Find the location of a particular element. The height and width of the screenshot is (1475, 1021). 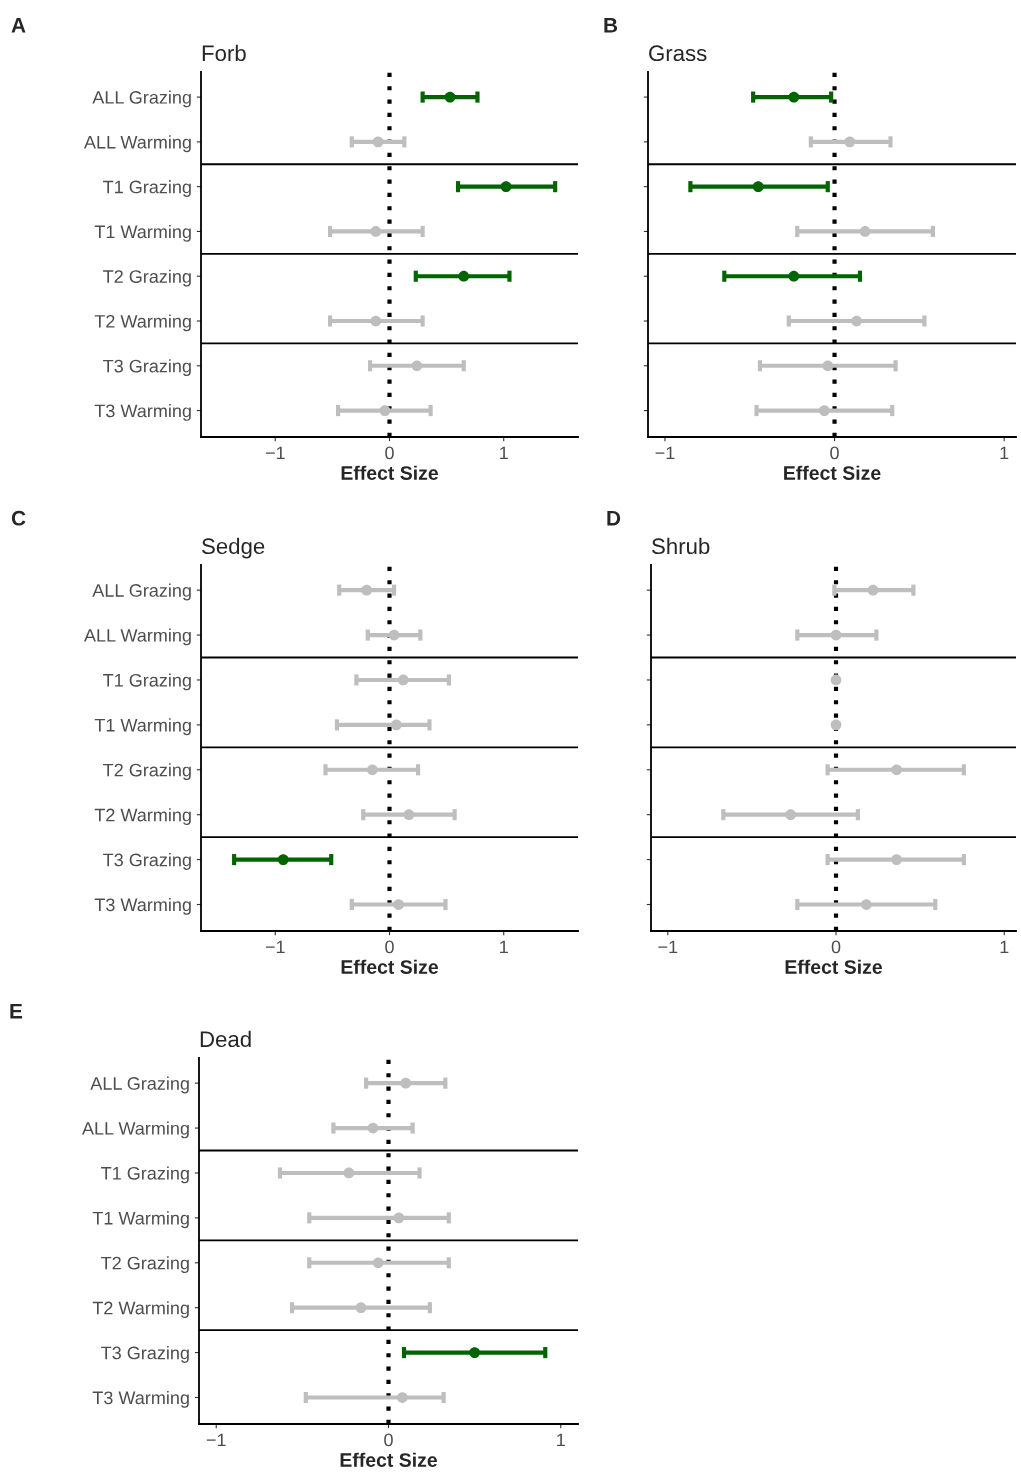

chart-title: Sedge is located at coordinates (233, 548).